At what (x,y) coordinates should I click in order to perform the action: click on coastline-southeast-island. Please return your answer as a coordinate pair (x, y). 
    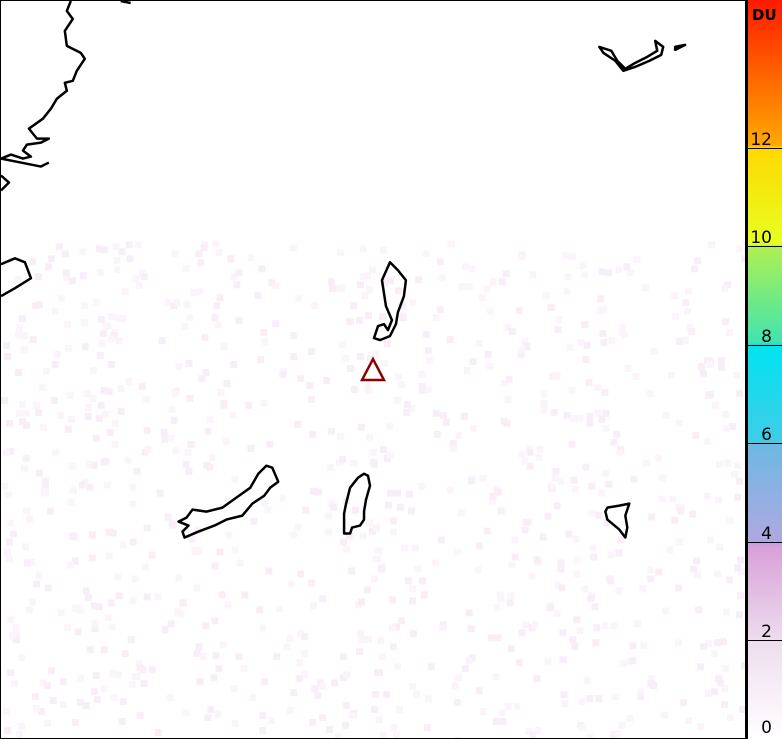
    Looking at the image, I should click on (617, 520).